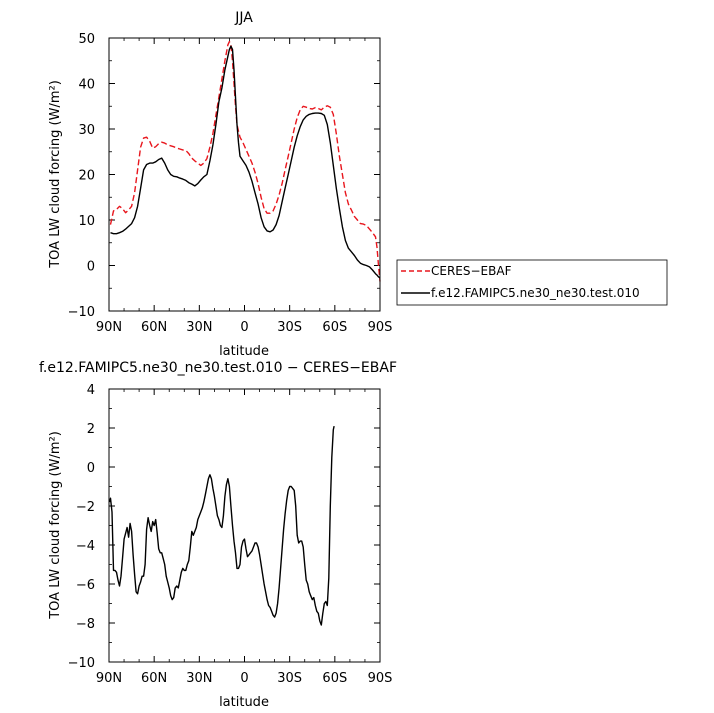 The height and width of the screenshot is (713, 714). I want to click on bottom-chart-frame, so click(244, 525).